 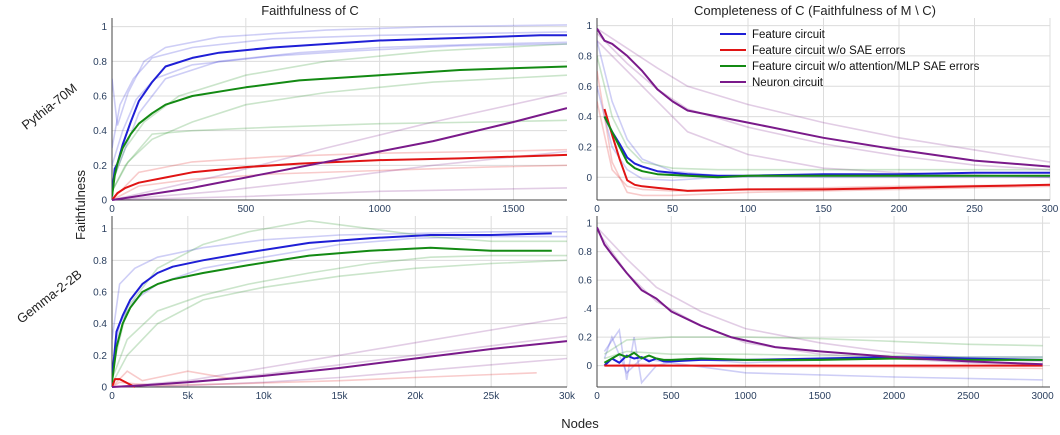 I want to click on row-label-gemma: Gemma-2-2B, so click(x=49, y=297).